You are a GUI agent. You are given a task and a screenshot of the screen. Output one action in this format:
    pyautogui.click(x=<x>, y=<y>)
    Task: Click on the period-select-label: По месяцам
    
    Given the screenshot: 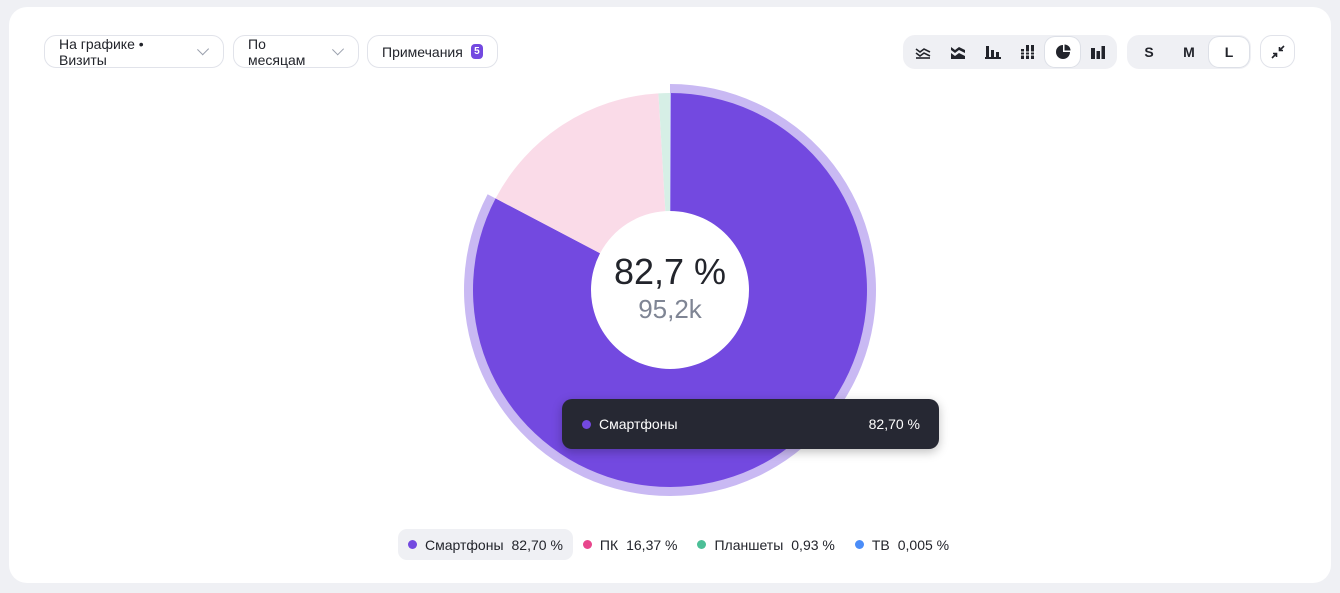 What is the action you would take?
    pyautogui.click(x=277, y=51)
    